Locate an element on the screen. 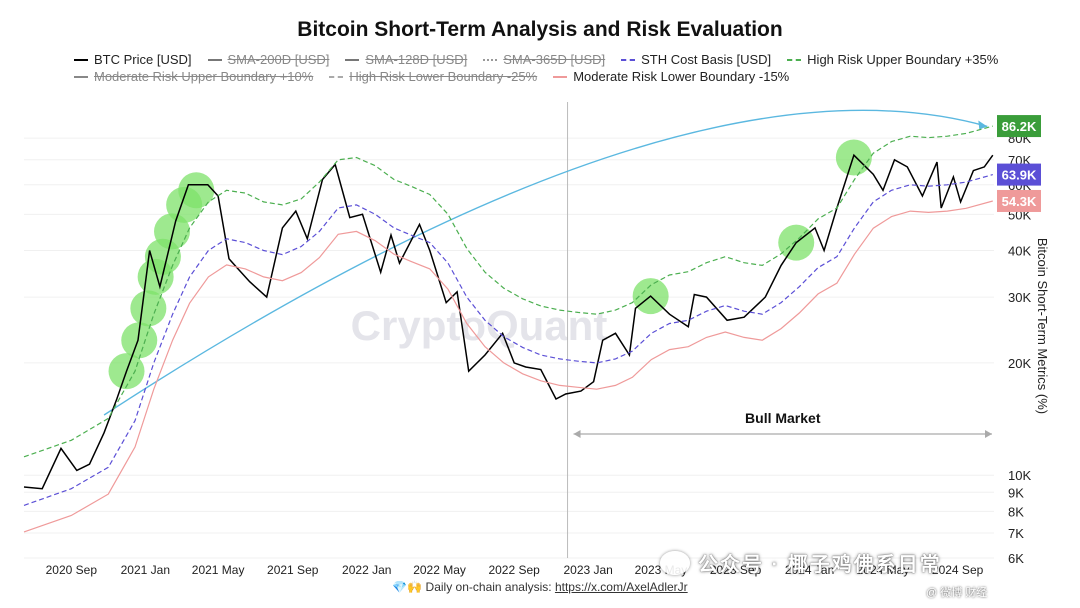  legend-item: High Risk Lower Boundary -25% is located at coordinates (433, 76).